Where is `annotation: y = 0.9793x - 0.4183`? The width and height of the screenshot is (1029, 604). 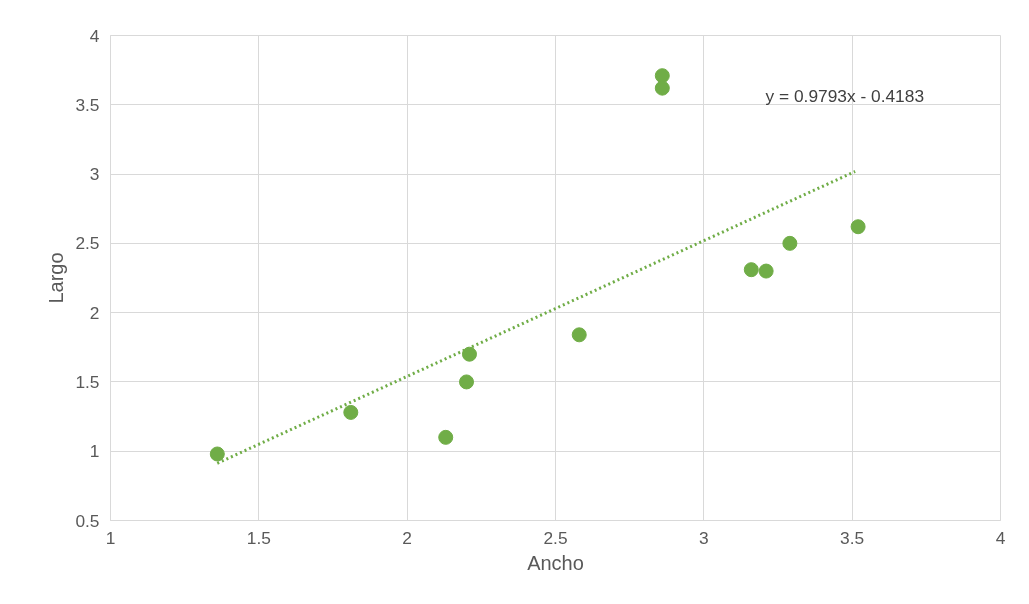 annotation: y = 0.9793x - 0.4183 is located at coordinates (845, 95).